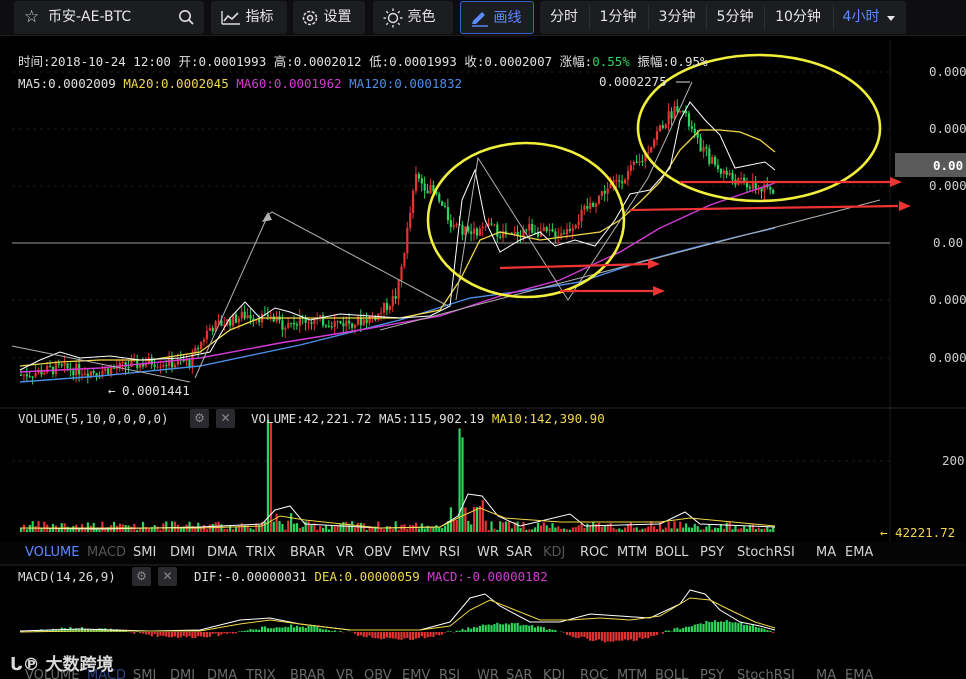 The image size is (966, 679). What do you see at coordinates (859, 552) in the screenshot?
I see `tab-ema: EMA` at bounding box center [859, 552].